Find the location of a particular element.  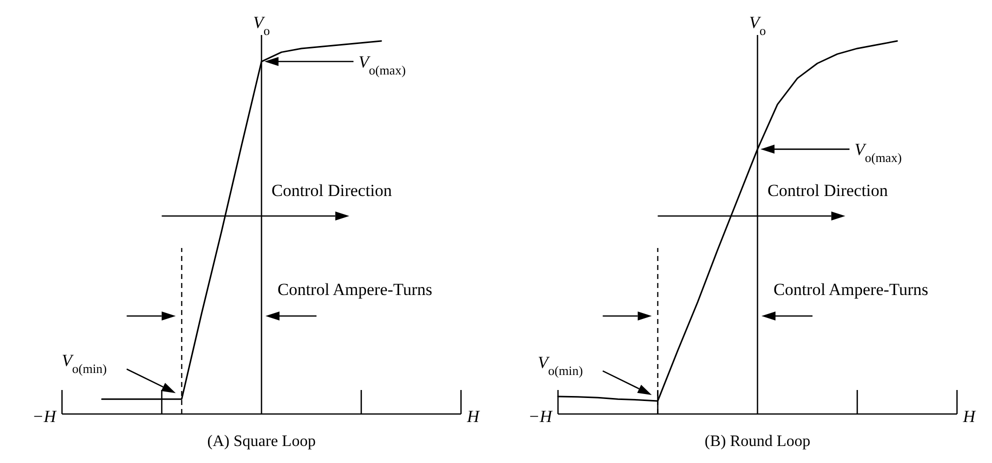

text: (B) Round Loop is located at coordinates (757, 441).